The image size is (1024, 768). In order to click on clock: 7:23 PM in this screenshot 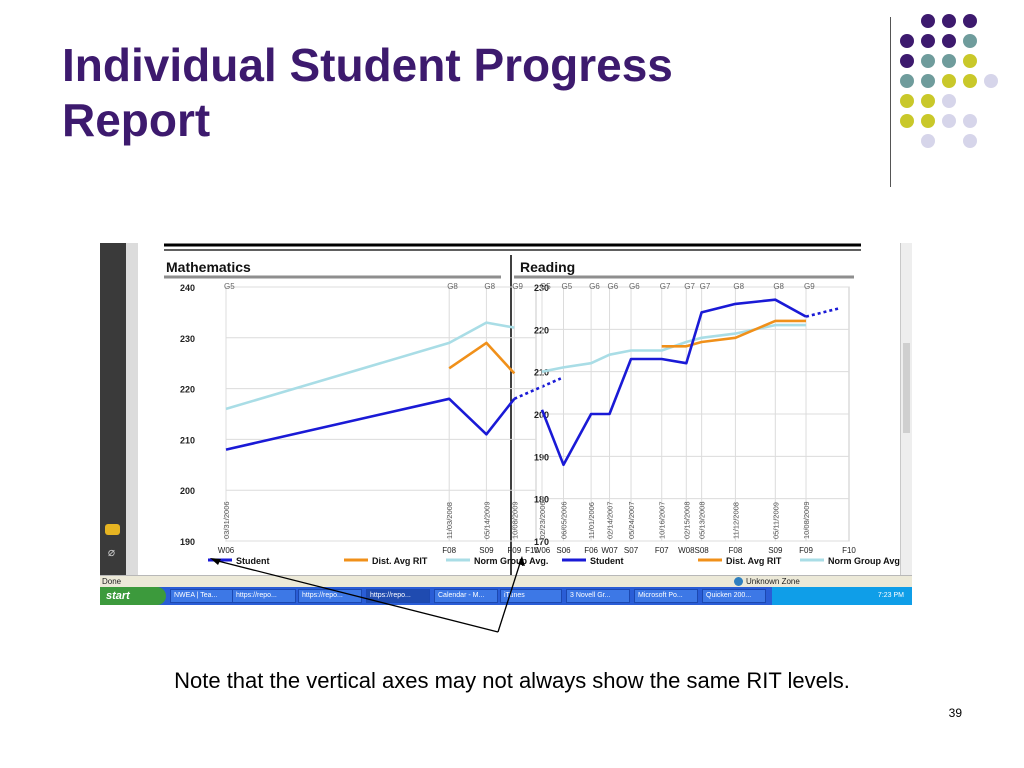, I will do `click(890, 595)`.